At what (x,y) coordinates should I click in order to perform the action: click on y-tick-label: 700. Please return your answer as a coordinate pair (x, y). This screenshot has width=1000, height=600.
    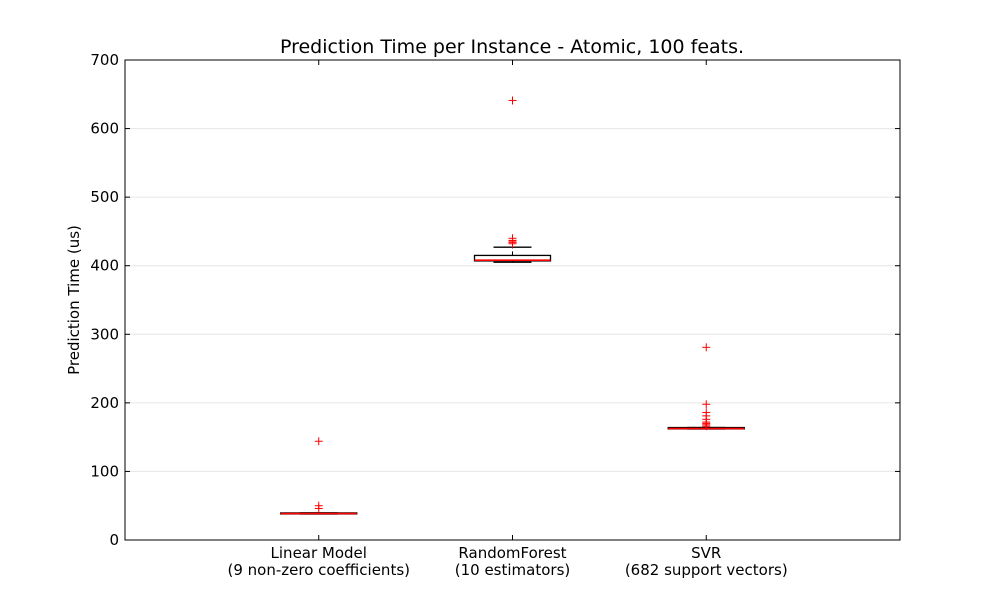
    Looking at the image, I should click on (104, 60).